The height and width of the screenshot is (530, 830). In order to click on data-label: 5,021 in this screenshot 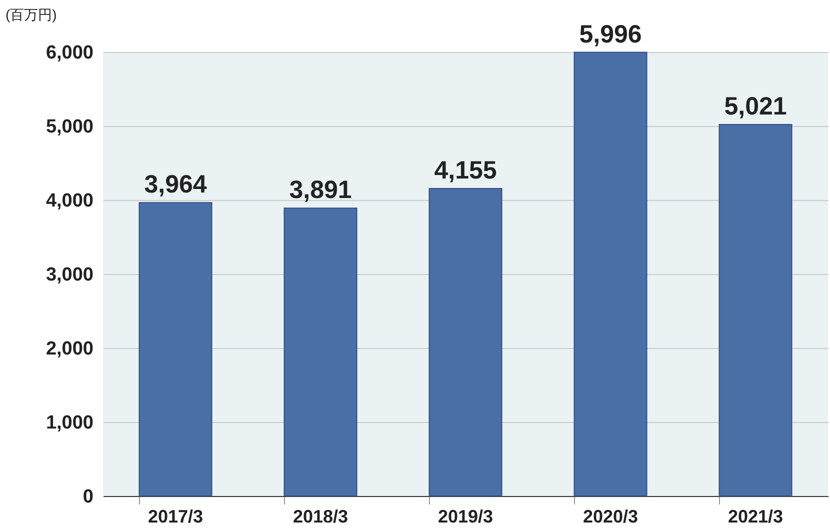, I will do `click(755, 106)`.